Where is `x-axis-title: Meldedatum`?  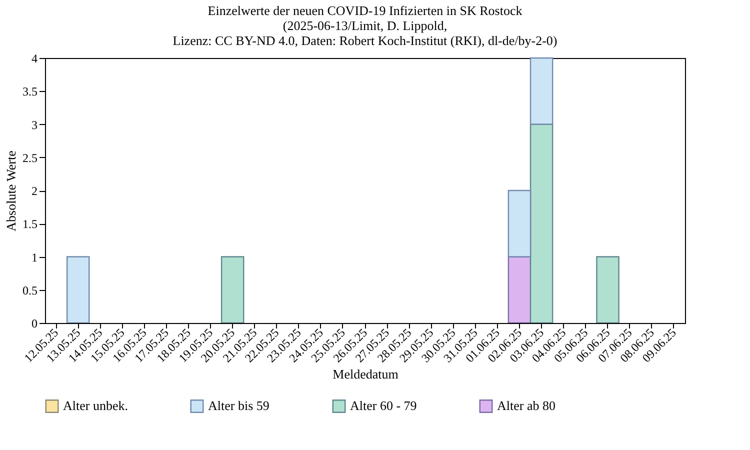 x-axis-title: Meldedatum is located at coordinates (365, 374).